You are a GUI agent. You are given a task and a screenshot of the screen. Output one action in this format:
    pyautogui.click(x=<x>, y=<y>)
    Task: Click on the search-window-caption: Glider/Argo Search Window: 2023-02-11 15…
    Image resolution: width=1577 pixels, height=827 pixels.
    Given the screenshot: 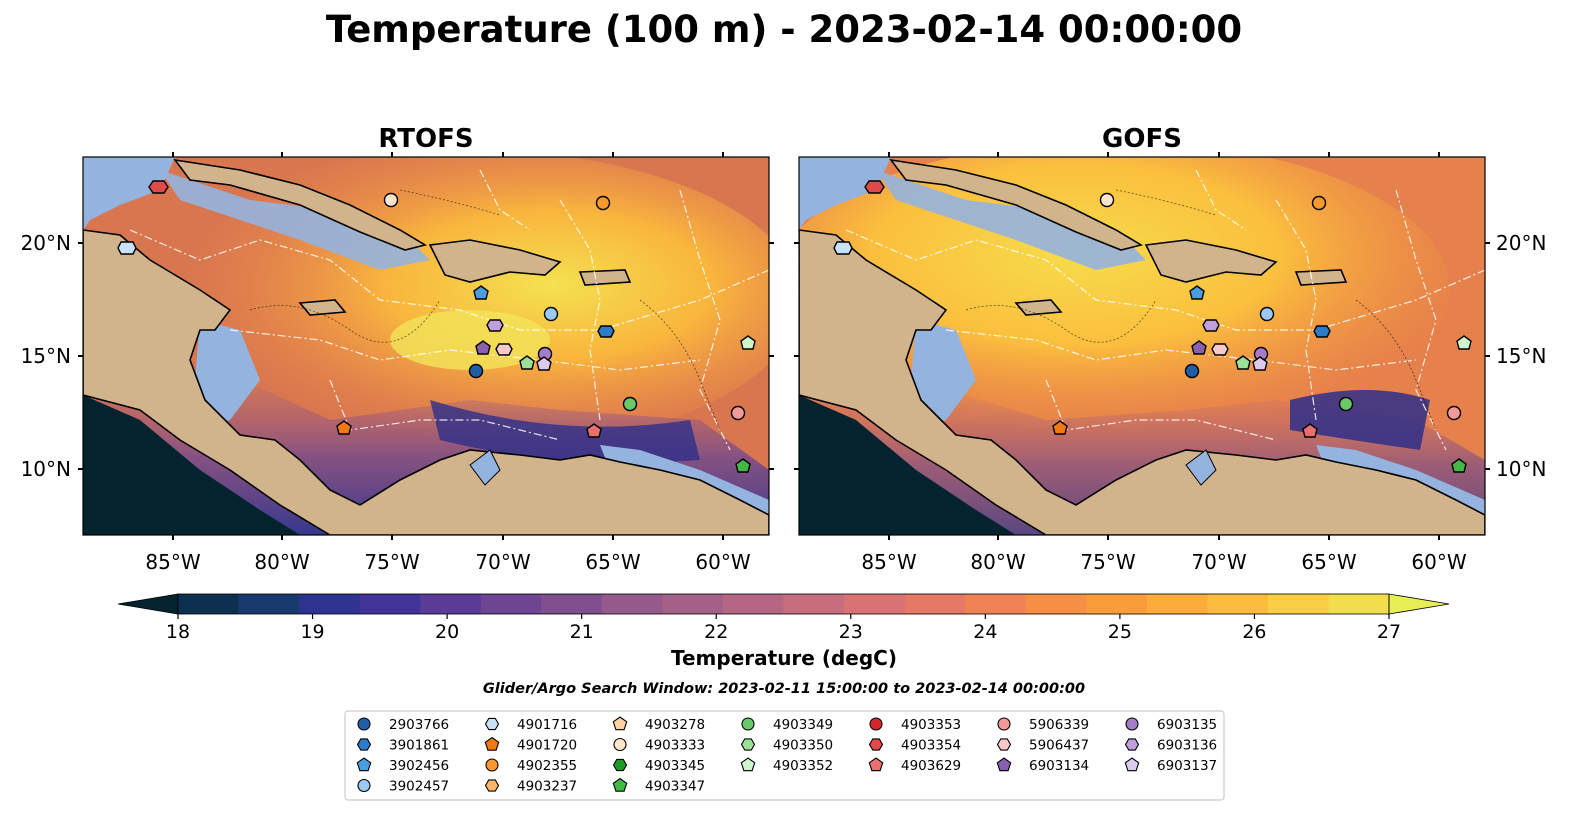 What is the action you would take?
    pyautogui.click(x=784, y=689)
    